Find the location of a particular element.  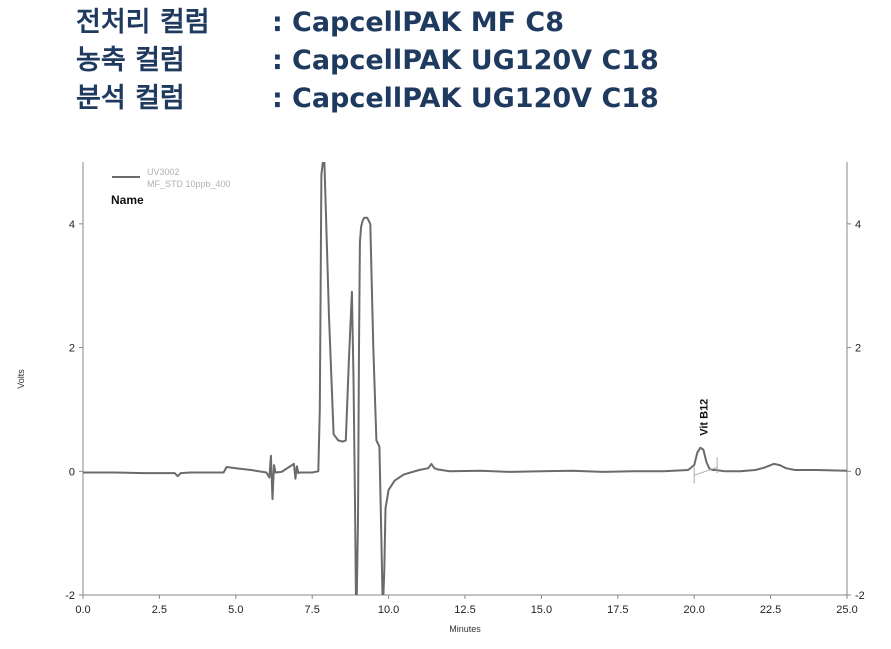

header-line-pretreatment: 전처리 컬럼 : CapcellPAK MF C8 is located at coordinates (367, 23).